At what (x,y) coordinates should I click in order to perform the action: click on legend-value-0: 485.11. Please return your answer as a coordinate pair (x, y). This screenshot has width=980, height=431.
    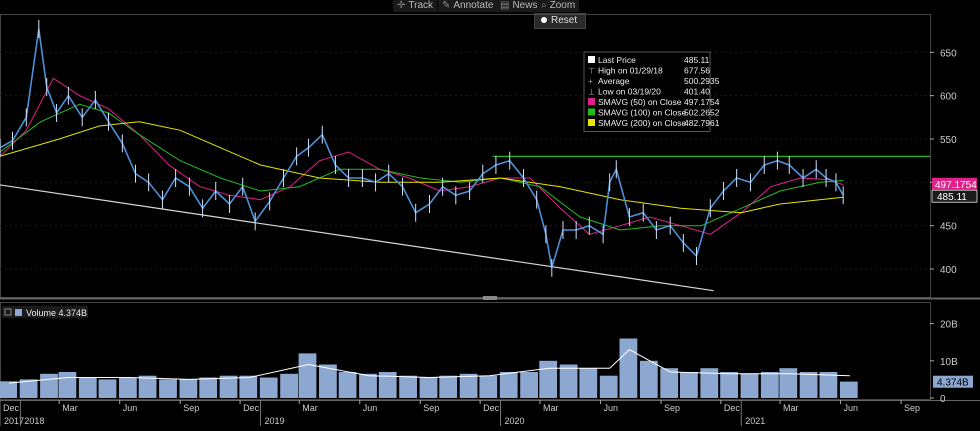
    Looking at the image, I should click on (697, 60).